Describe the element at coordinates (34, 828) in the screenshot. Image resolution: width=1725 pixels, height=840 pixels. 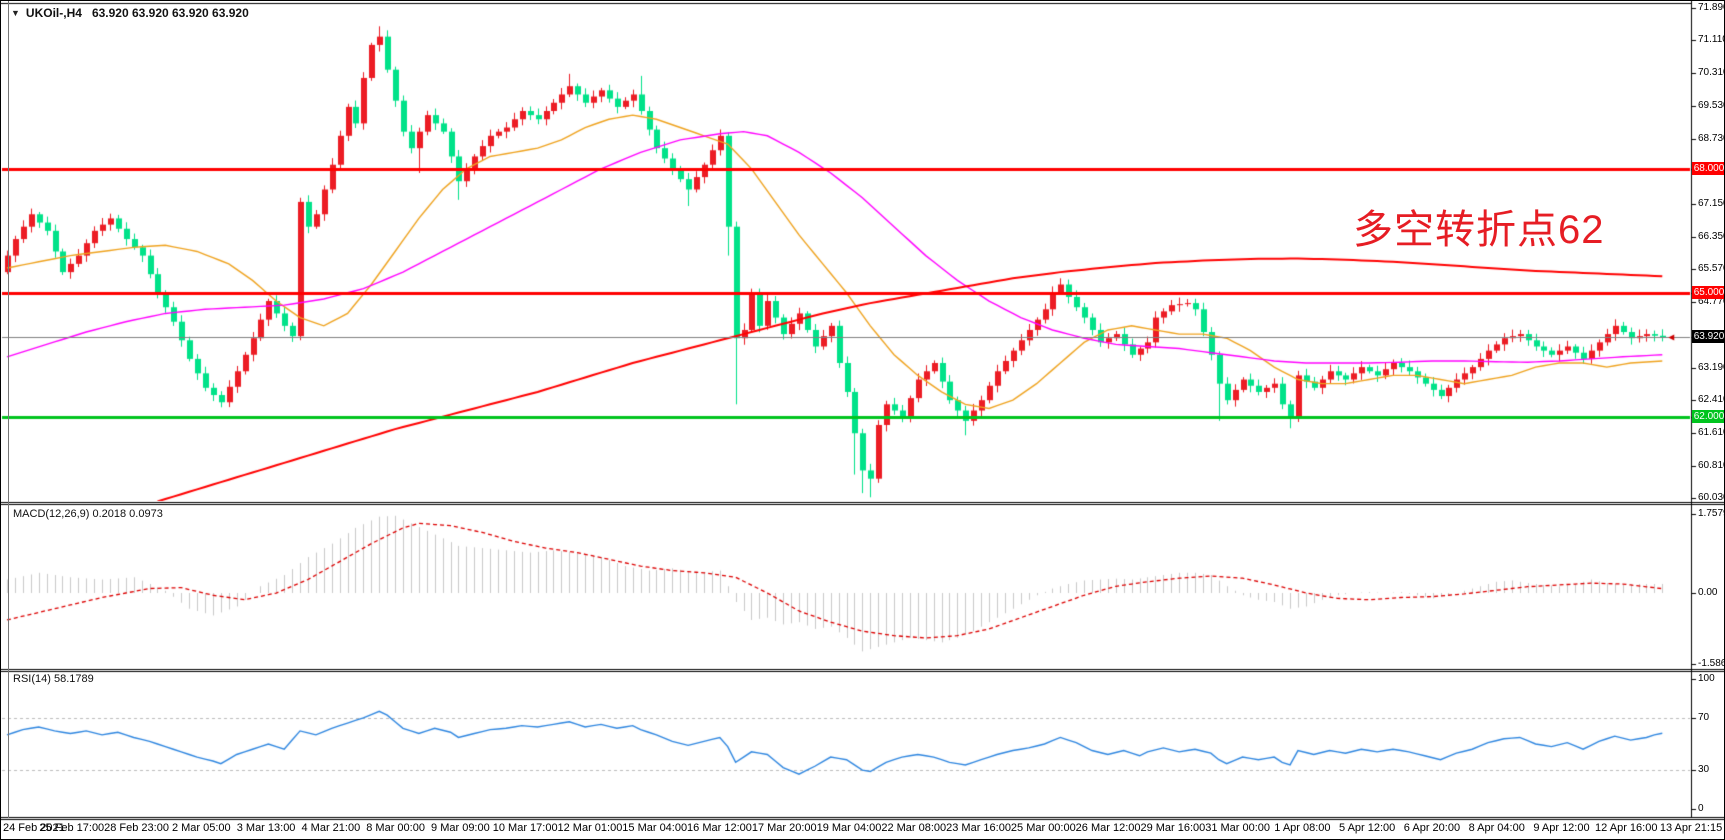
I see `time-axis-label: 24 Feb 2021` at that location.